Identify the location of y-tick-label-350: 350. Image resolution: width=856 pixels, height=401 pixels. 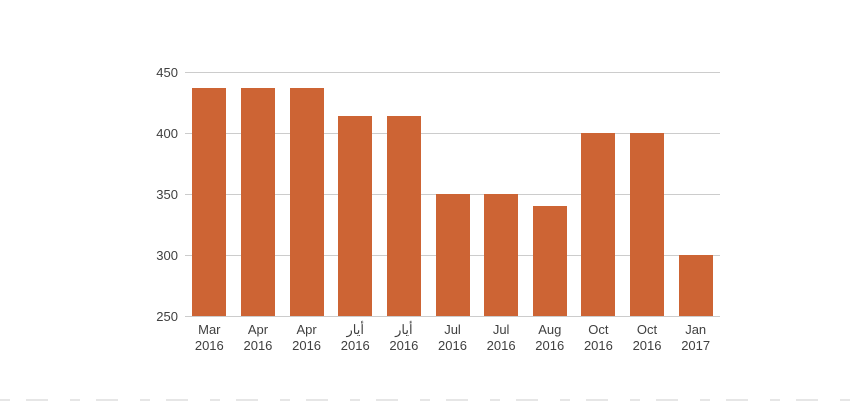
(167, 194).